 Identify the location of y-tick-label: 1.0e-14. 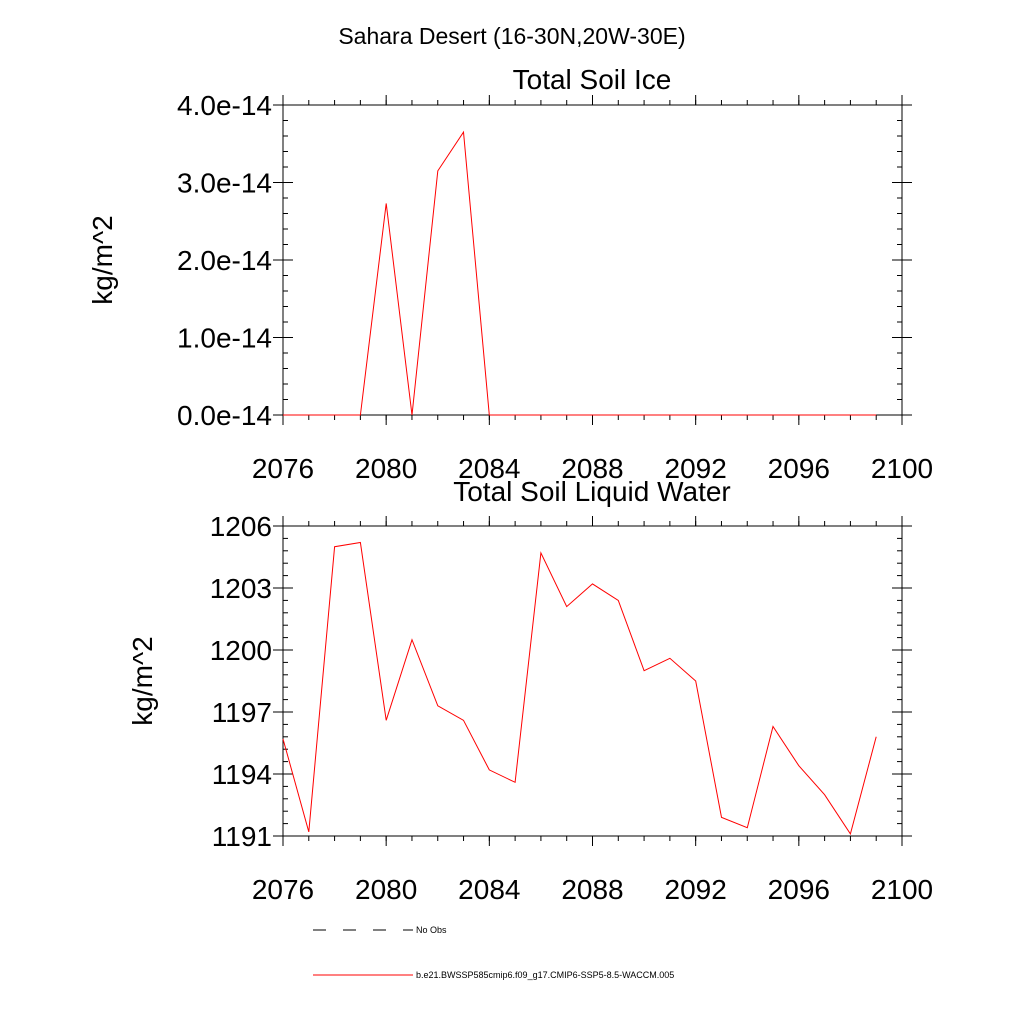
(224, 338).